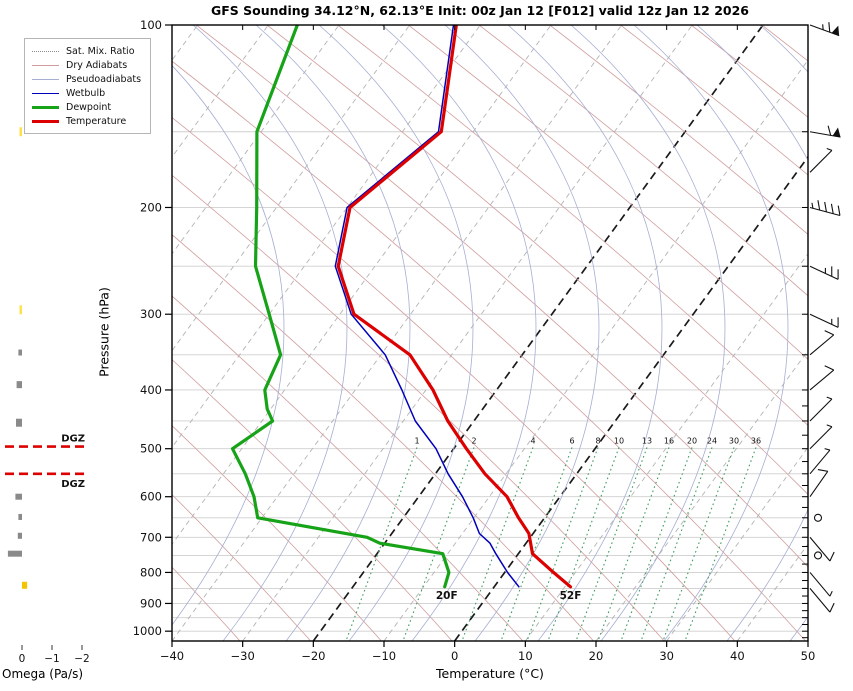  I want to click on svg-text: 800, so click(151, 572).